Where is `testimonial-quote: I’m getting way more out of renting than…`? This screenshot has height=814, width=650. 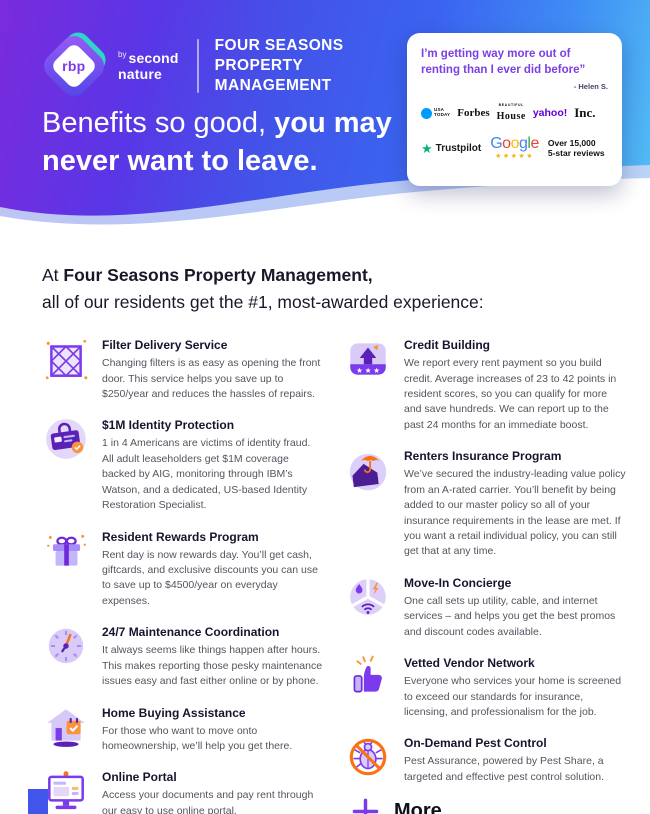
testimonial-quote: I’m getting way more out of renting than… is located at coordinates (514, 62).